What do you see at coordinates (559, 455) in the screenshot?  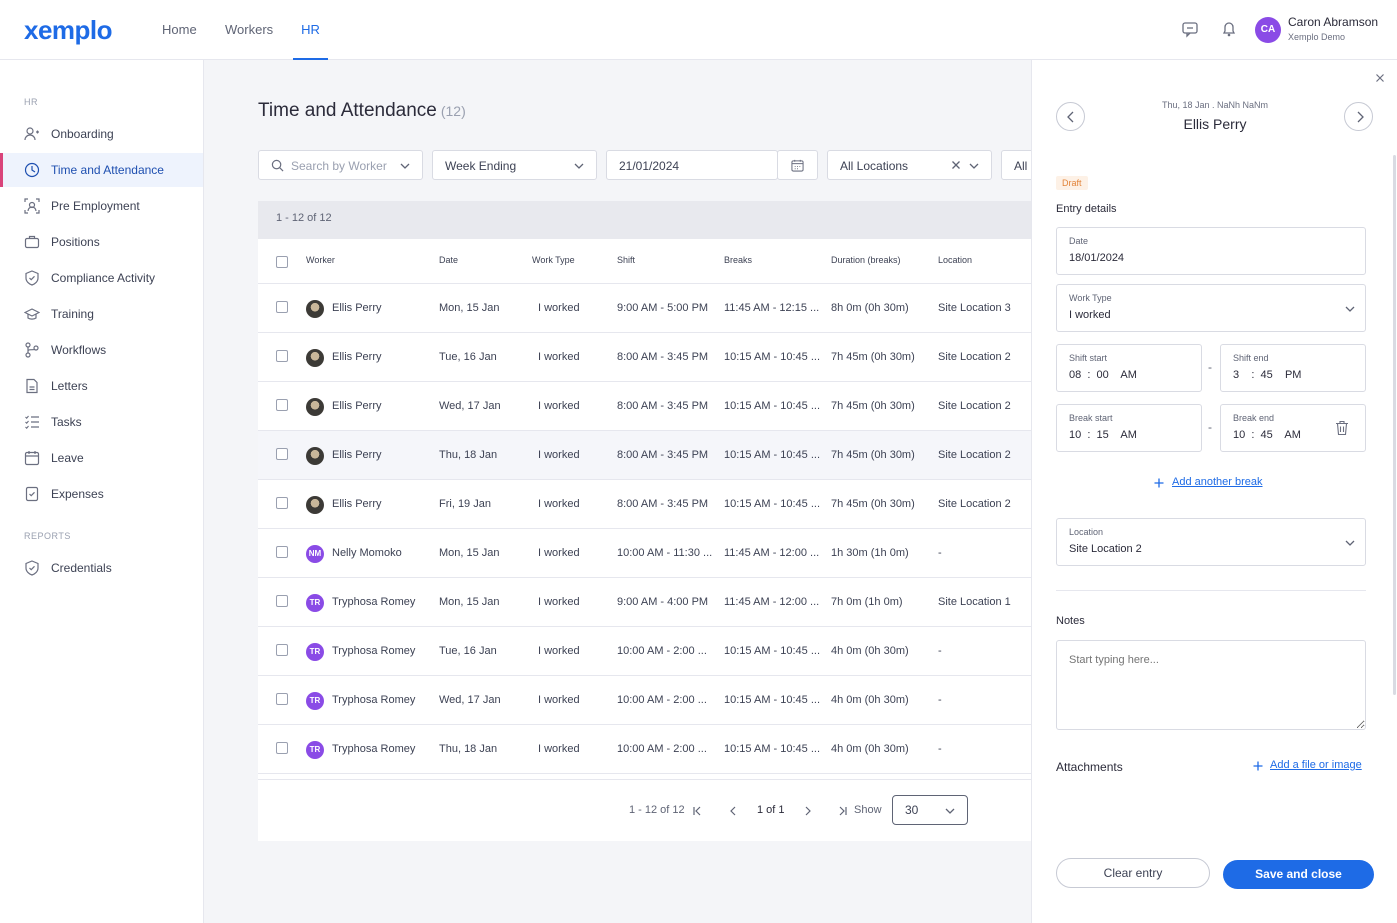 I see `cell-type: I worked` at bounding box center [559, 455].